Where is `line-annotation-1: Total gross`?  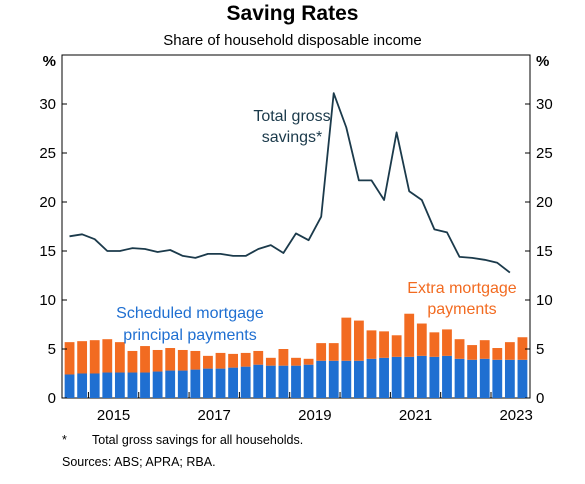
line-annotation-1: Total gross is located at coordinates (291, 116).